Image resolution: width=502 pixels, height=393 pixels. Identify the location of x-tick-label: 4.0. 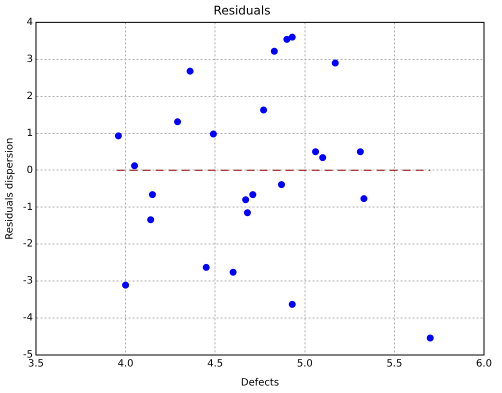
(126, 364).